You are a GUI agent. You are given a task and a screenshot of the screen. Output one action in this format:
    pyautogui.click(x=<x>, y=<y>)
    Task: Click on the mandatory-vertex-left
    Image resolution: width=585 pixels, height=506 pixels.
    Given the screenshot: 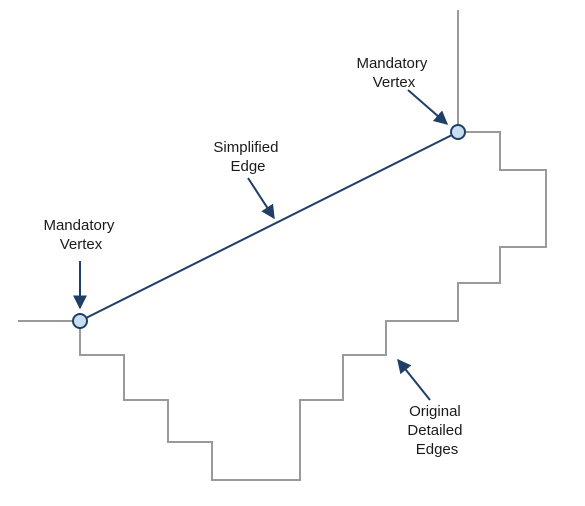 What is the action you would take?
    pyautogui.click(x=80, y=321)
    